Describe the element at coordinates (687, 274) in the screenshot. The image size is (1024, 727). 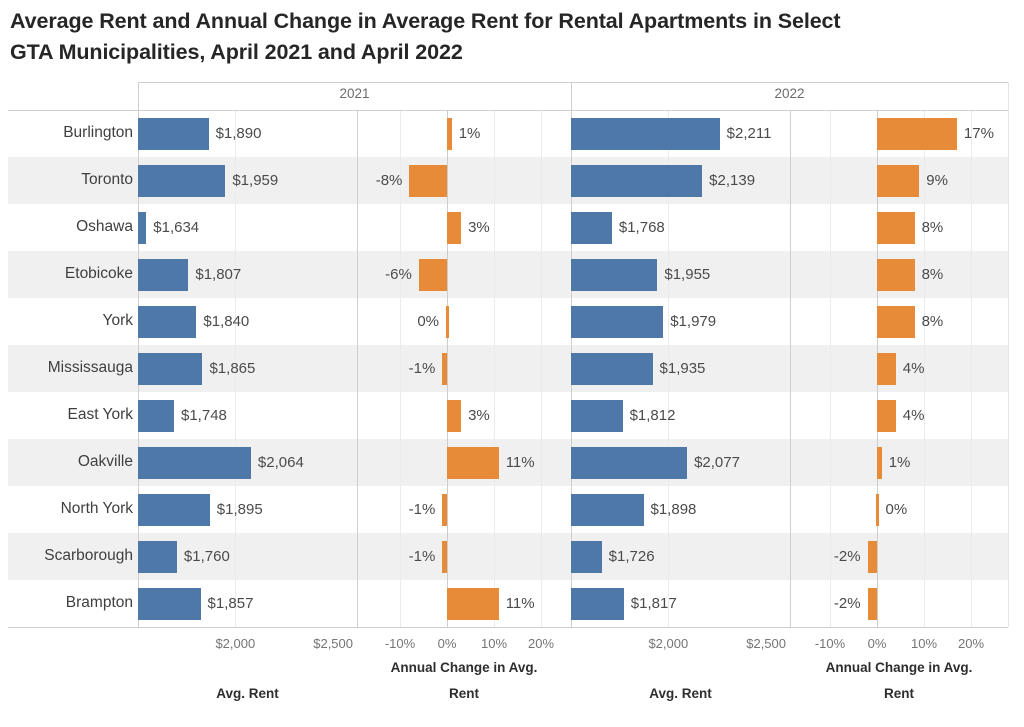
I see `rent-value-label: $1,955` at that location.